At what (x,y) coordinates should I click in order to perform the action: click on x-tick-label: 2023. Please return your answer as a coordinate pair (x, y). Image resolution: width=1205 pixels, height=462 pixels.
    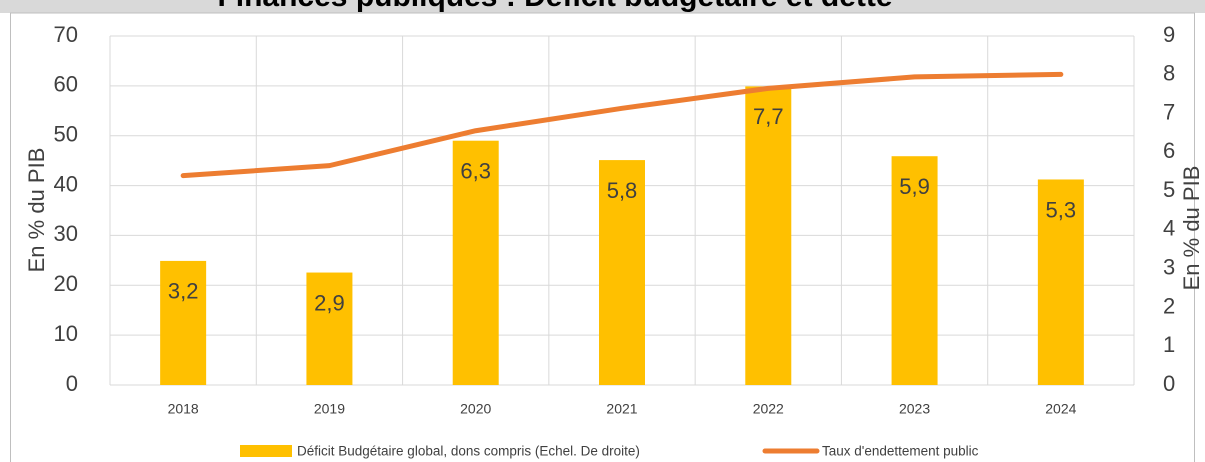
    Looking at the image, I should click on (914, 409).